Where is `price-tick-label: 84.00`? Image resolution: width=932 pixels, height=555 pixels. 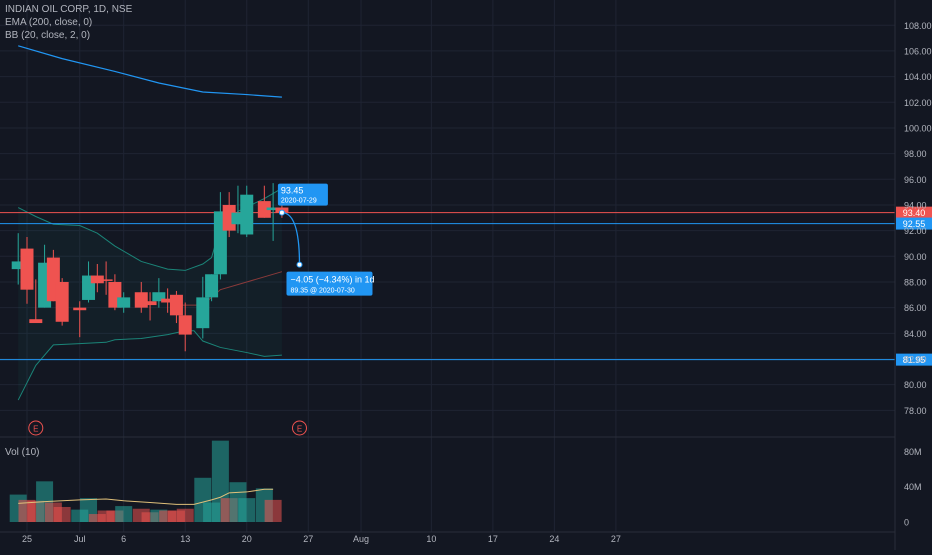 price-tick-label: 84.00 is located at coordinates (915, 334).